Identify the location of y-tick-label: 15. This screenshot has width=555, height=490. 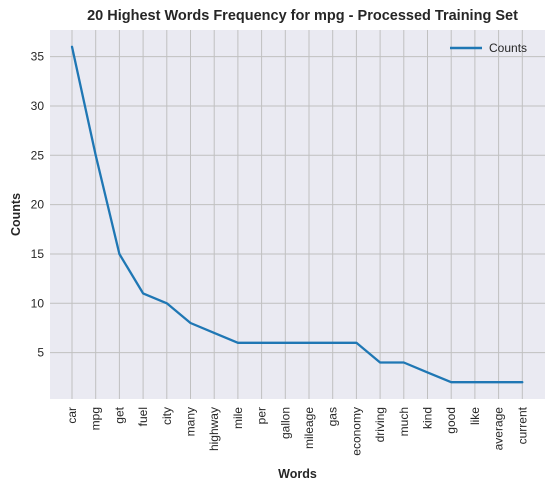
(38, 254).